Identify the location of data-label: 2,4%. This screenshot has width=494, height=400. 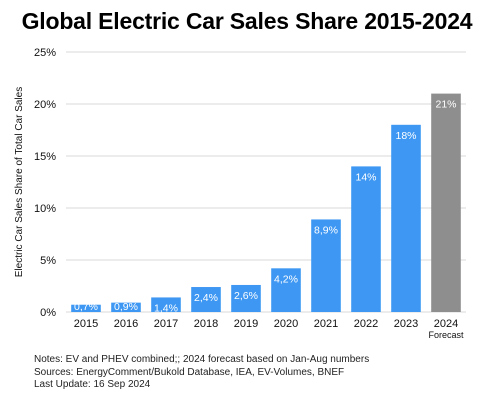
(206, 298).